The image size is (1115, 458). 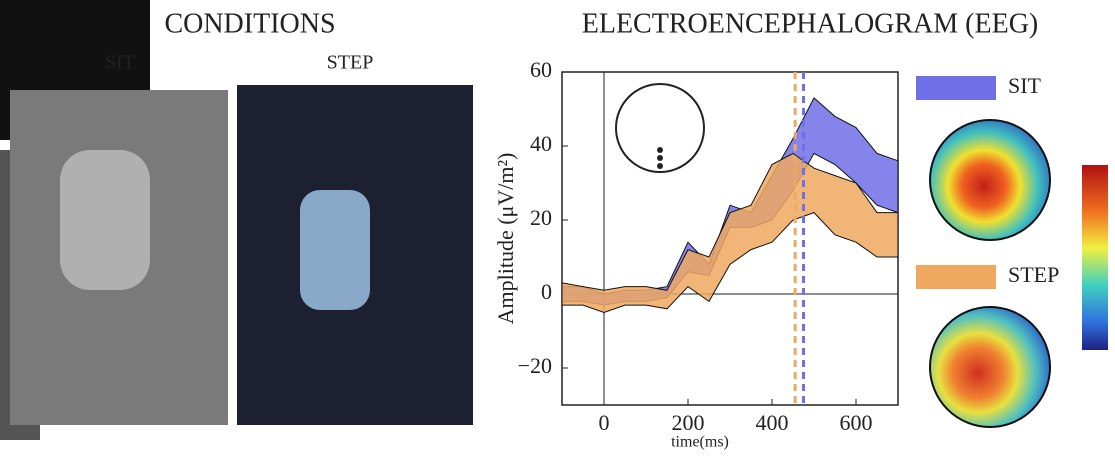 What do you see at coordinates (660, 128) in the screenshot?
I see `head-inset` at bounding box center [660, 128].